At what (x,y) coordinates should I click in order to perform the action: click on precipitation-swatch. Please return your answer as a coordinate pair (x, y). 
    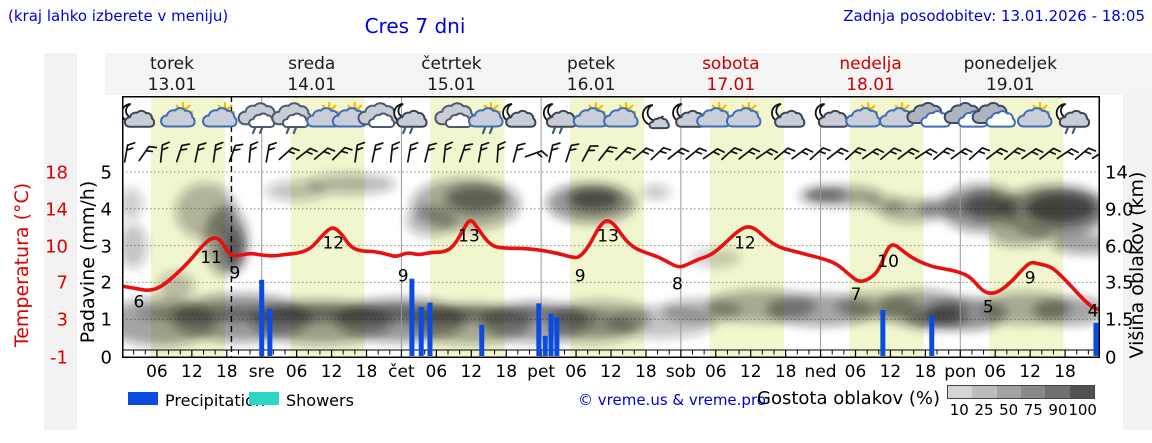
    Looking at the image, I should click on (143, 398).